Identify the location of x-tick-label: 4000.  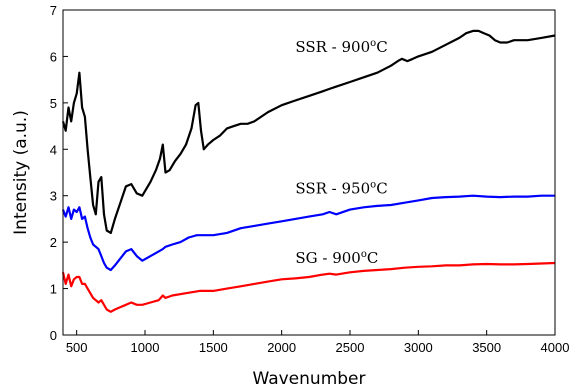
(555, 347).